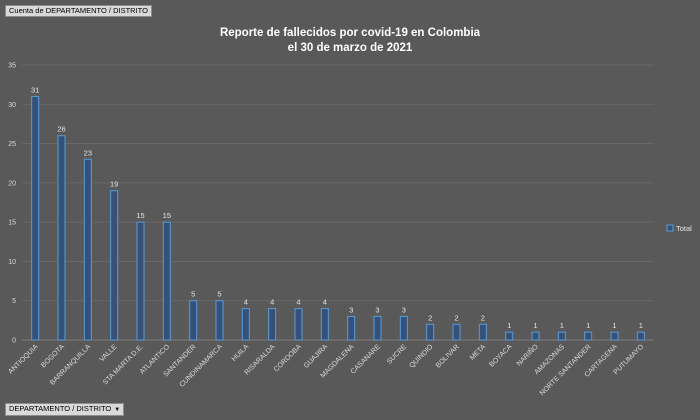 This screenshot has width=700, height=420. What do you see at coordinates (527, 355) in the screenshot?
I see `x-tick-label: NARIÑO` at bounding box center [527, 355].